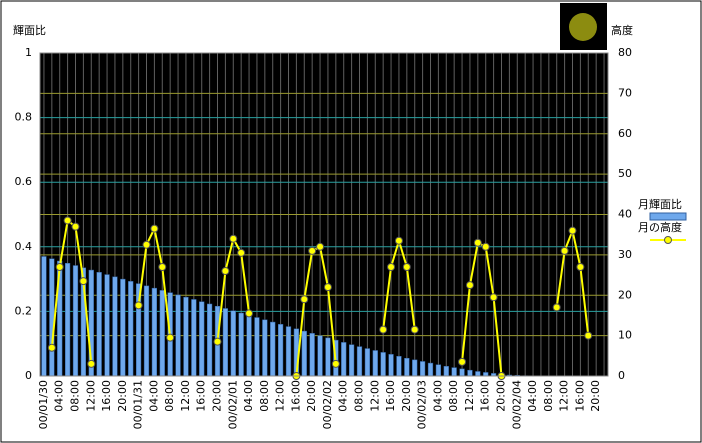  What do you see at coordinates (622, 30) in the screenshot?
I see `y2-axis-title: 高度` at bounding box center [622, 30].